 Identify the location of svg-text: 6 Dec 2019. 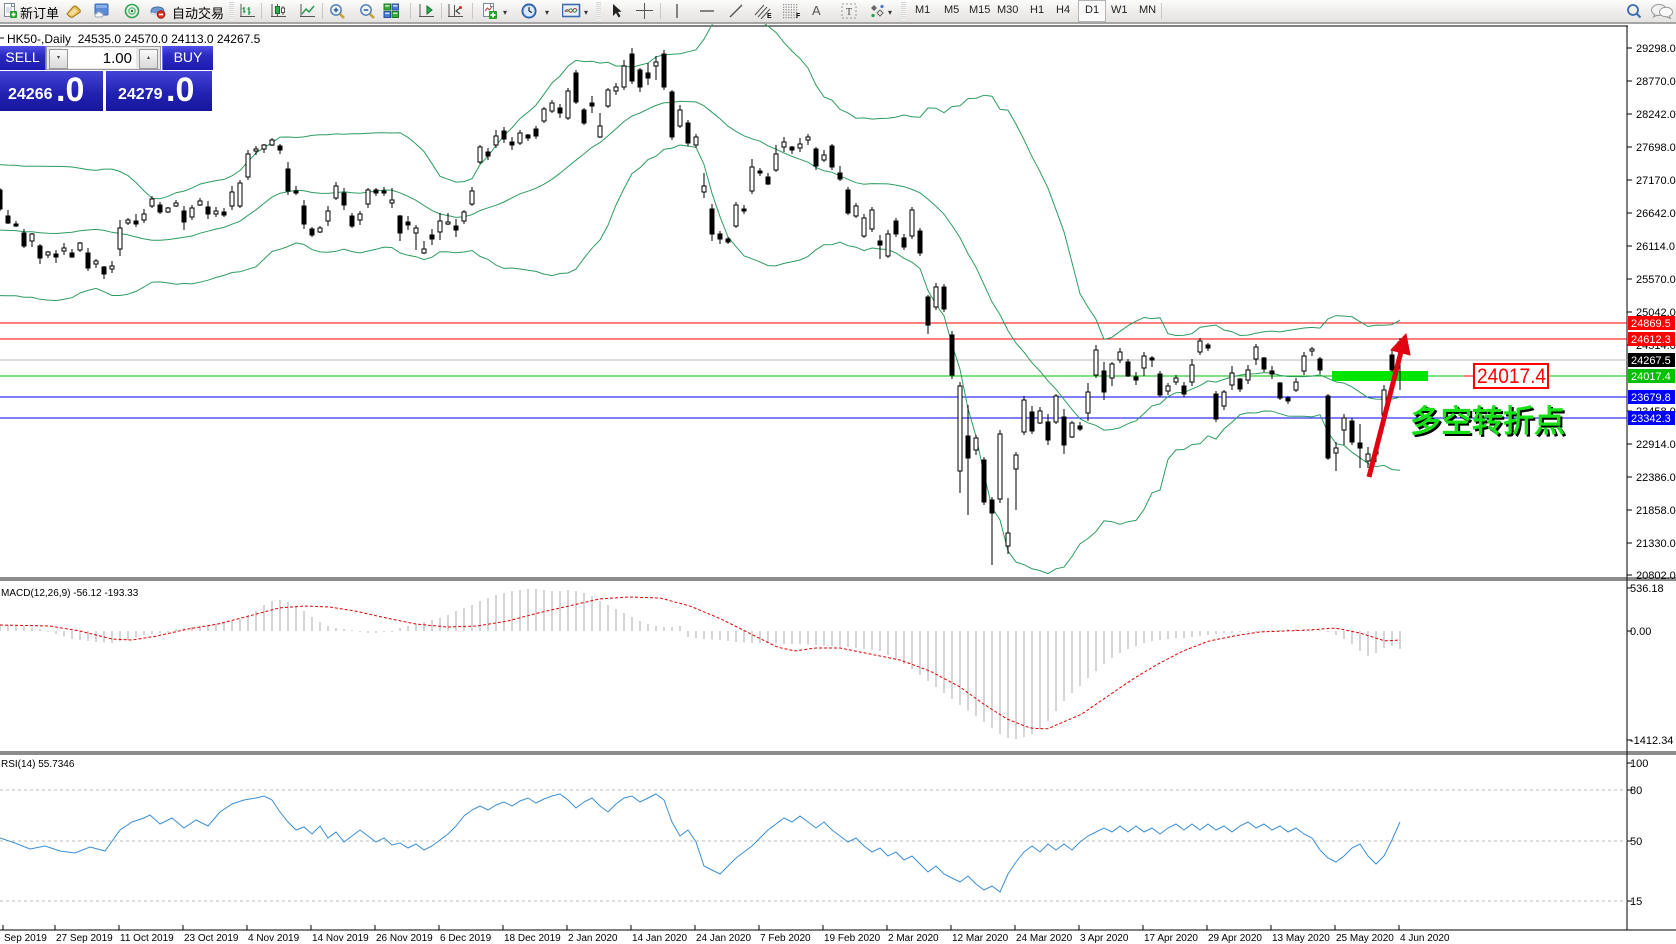
(466, 938).